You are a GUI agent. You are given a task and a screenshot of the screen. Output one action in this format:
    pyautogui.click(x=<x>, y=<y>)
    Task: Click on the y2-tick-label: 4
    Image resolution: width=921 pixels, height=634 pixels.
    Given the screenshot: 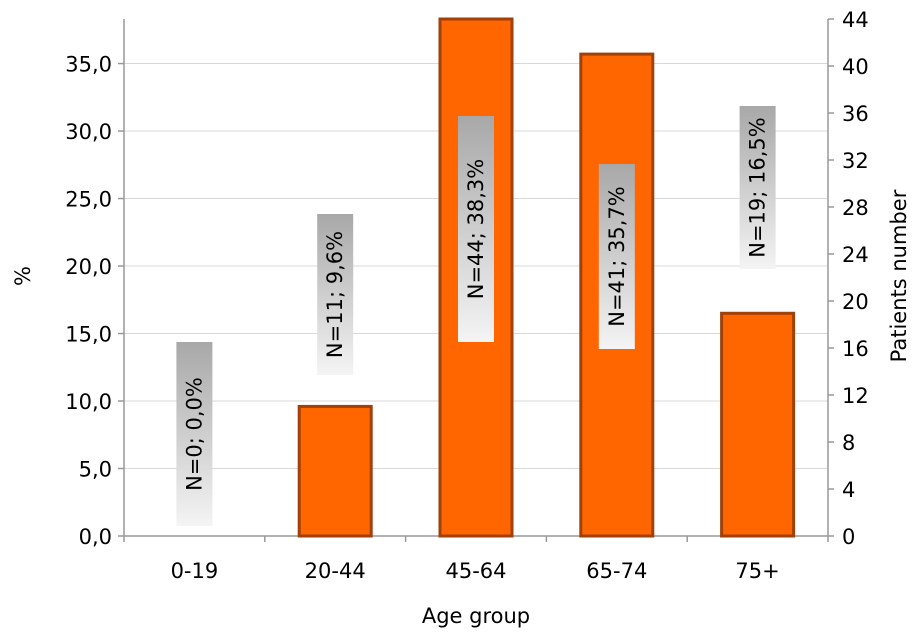 What is the action you would take?
    pyautogui.click(x=848, y=490)
    